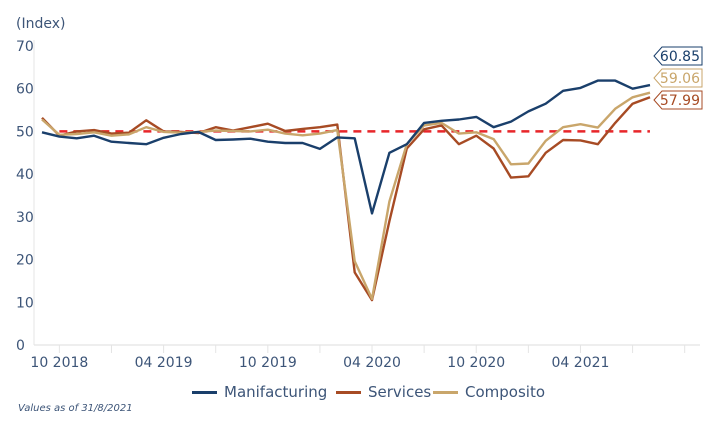 The height and width of the screenshot is (427, 716). I want to click on legend-swatch-manufacturing, so click(204, 392).